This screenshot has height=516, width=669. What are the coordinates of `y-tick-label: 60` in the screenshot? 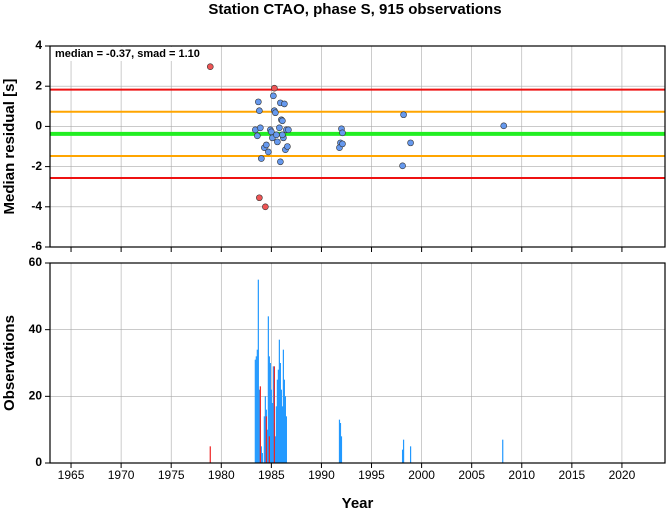 It's located at (36, 262).